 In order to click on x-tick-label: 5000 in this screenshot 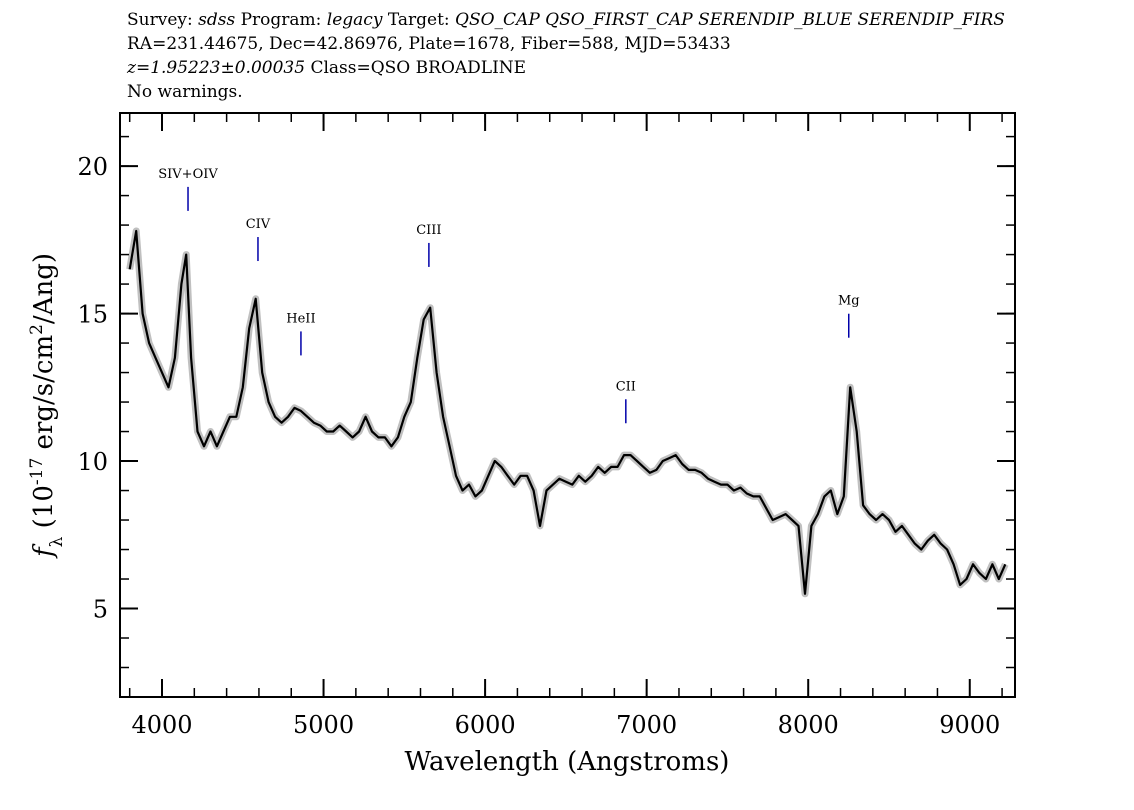, I will do `click(323, 725)`.